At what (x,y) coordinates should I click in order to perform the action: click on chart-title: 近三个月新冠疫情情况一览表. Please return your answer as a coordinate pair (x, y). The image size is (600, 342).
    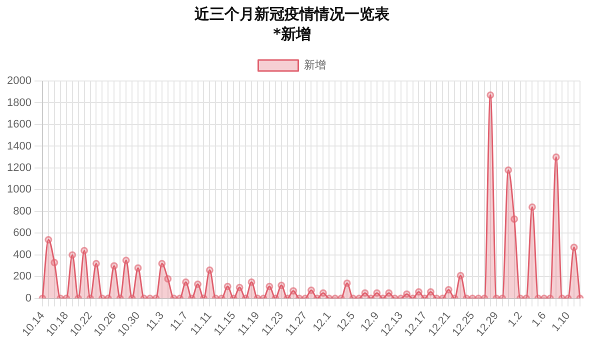
    Looking at the image, I should click on (292, 13).